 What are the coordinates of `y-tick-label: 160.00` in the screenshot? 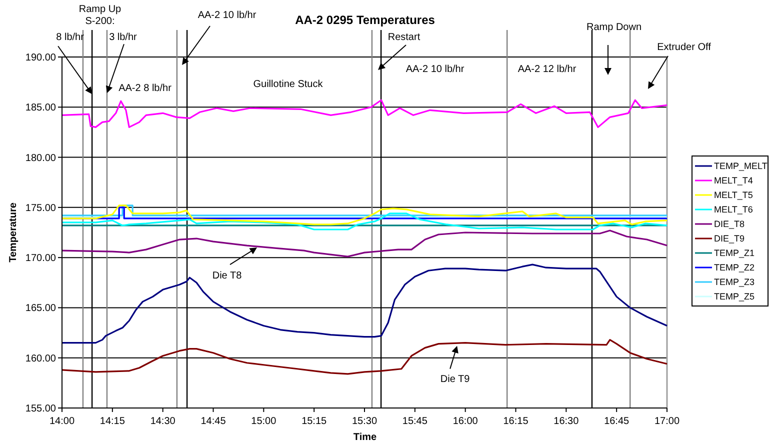 It's located at (40, 358).